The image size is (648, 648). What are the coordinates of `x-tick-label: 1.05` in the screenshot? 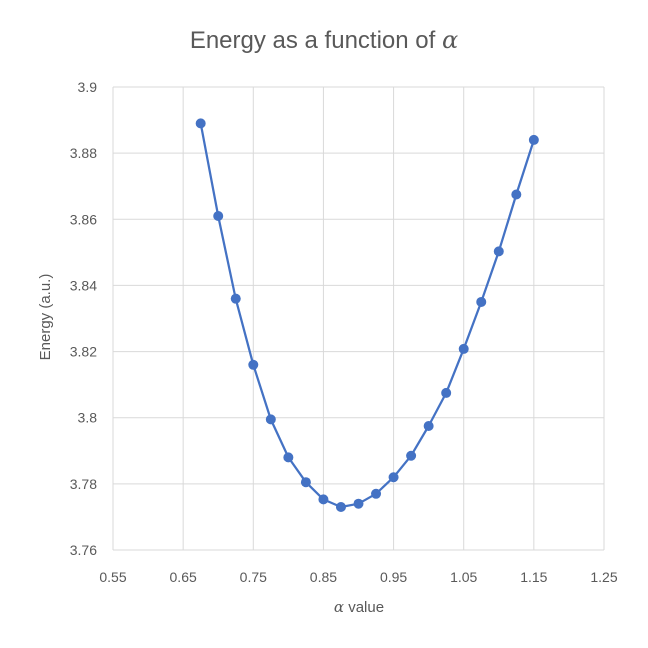 It's located at (463, 577).